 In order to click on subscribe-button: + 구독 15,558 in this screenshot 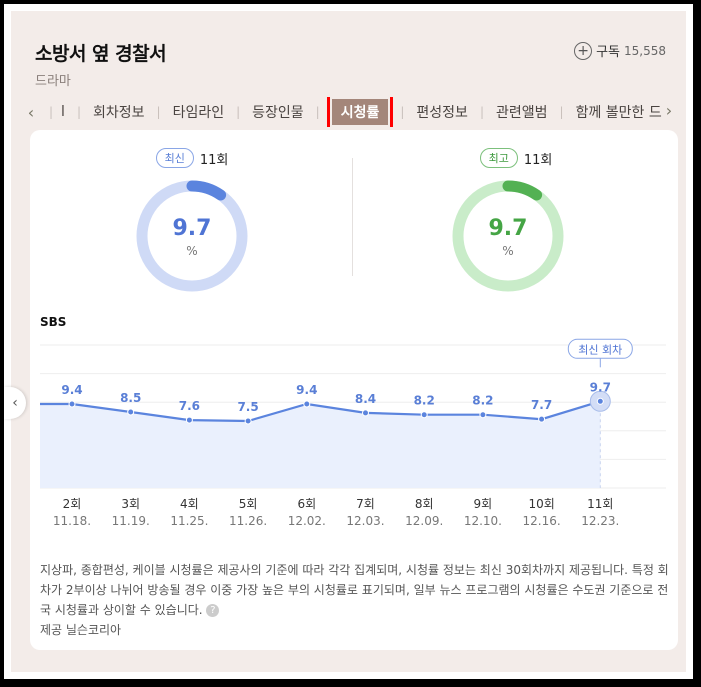, I will do `click(620, 50)`.